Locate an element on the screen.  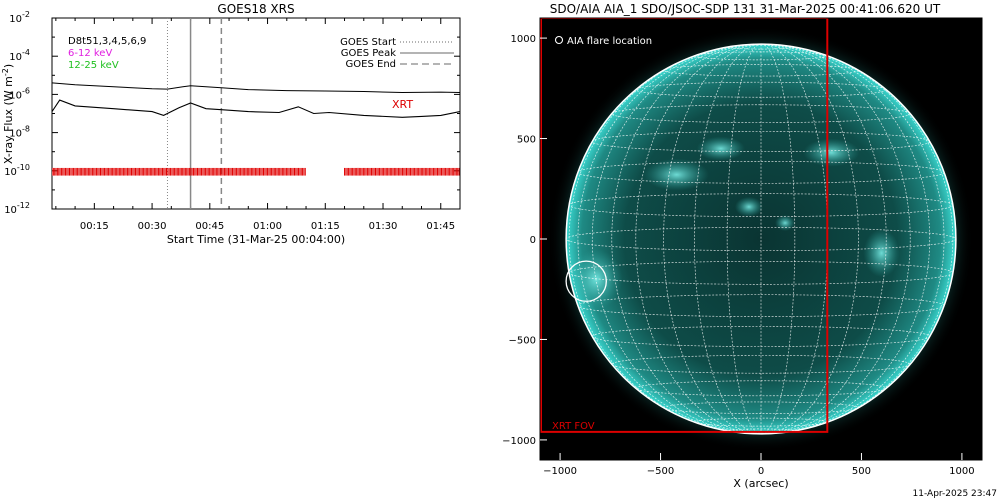
aia-y-tick-label: 1000 is located at coordinates (523, 39).